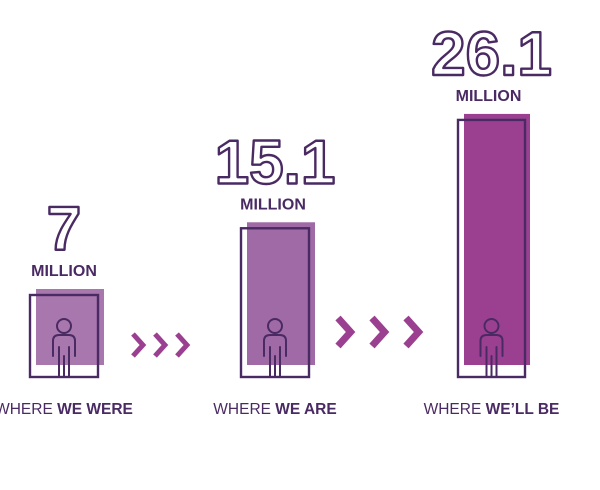 This screenshot has width=600, height=490. I want to click on value-label-0: 7, so click(64, 229).